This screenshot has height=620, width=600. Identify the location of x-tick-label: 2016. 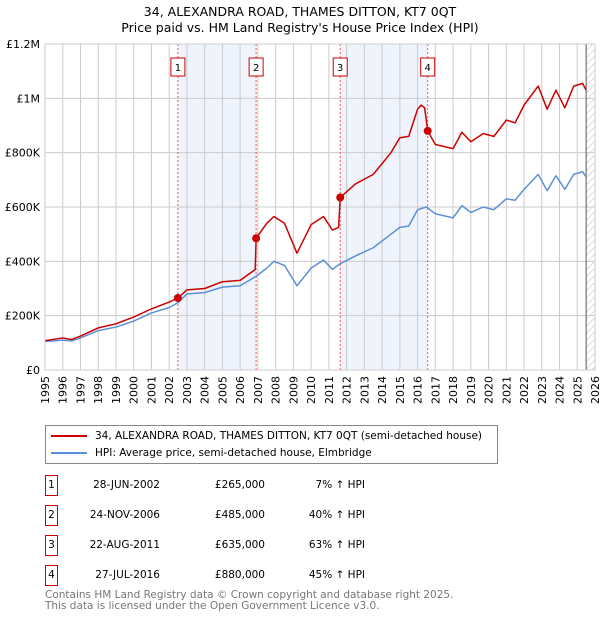
(418, 390).